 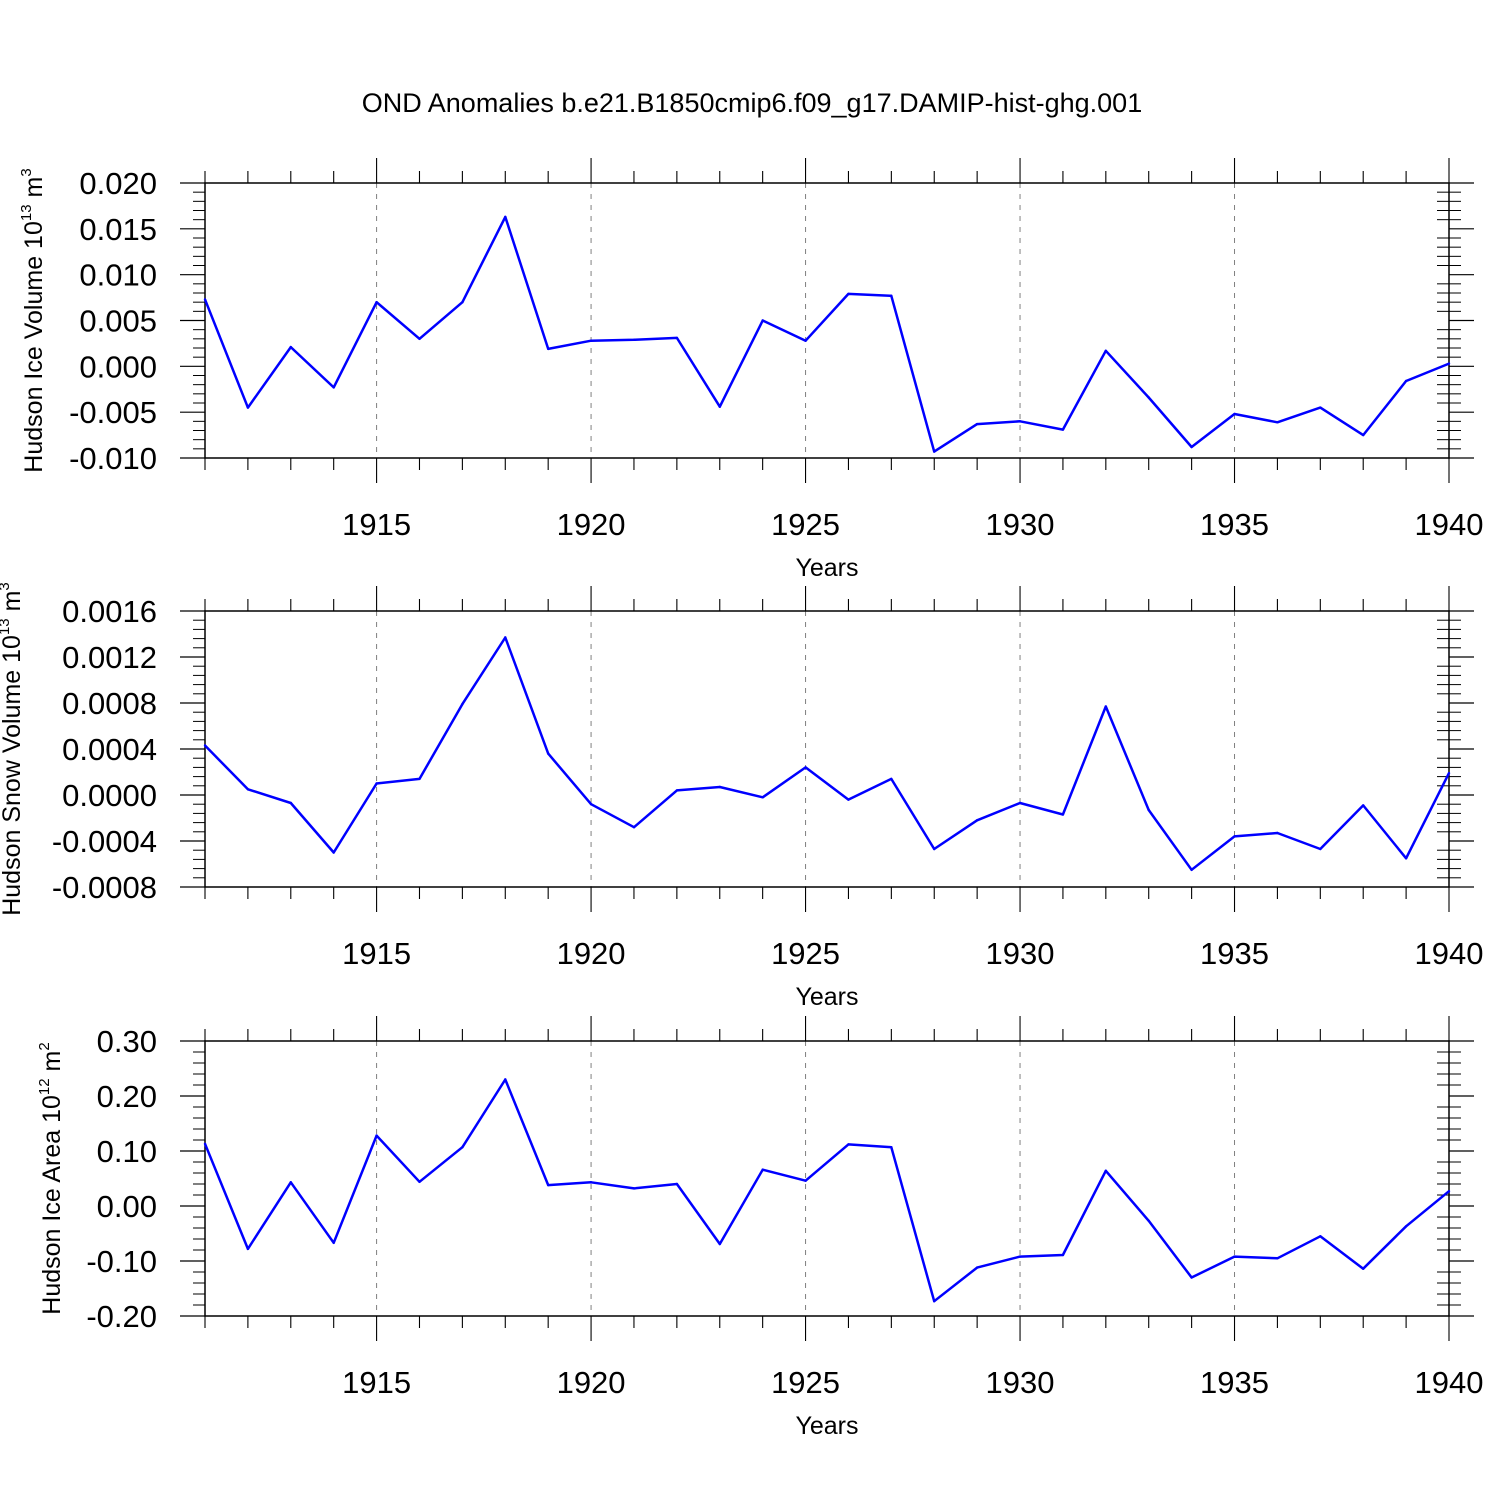 I want to click on ytick-label: 0.020, so click(x=118, y=183).